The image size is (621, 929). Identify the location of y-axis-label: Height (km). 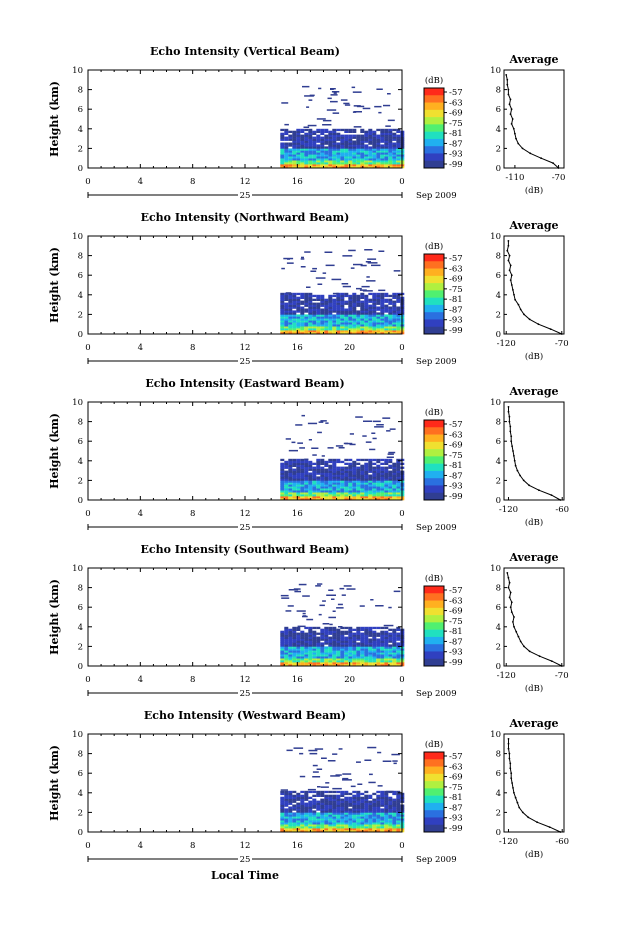
(54, 285).